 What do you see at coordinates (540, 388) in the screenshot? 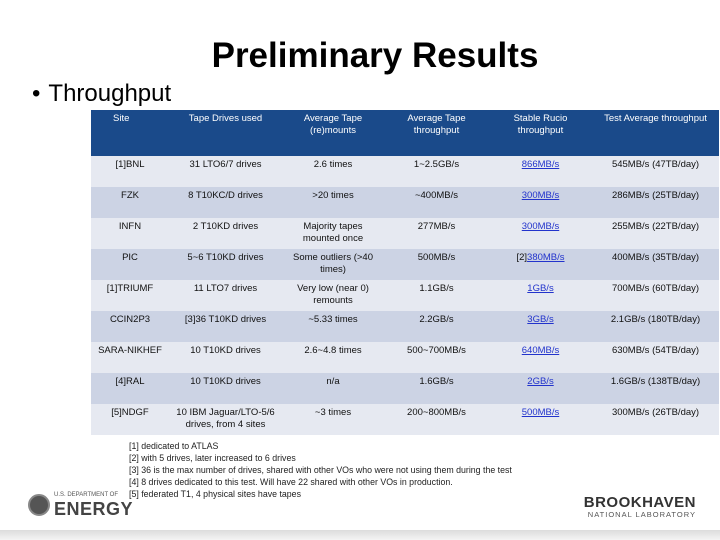
I see `cell-rucio-throughput: 2GB/s` at bounding box center [540, 388].